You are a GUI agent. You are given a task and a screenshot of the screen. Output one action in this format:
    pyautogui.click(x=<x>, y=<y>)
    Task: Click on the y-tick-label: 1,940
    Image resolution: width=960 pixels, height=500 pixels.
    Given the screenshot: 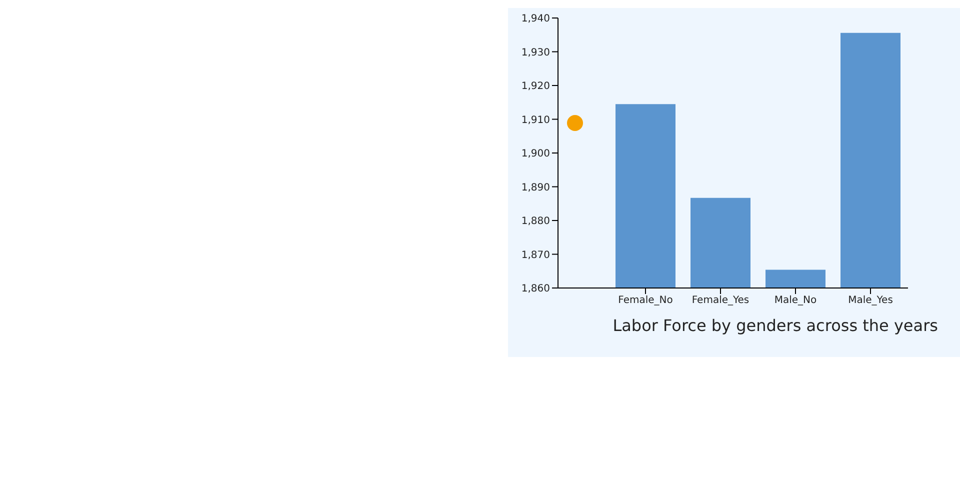 What is the action you would take?
    pyautogui.click(x=535, y=19)
    